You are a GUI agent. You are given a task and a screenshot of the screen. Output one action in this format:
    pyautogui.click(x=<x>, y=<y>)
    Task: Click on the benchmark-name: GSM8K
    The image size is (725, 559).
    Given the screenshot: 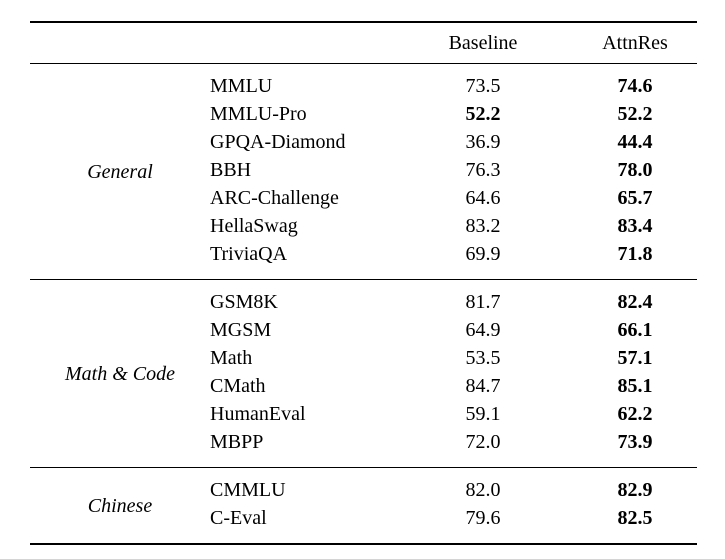 What is the action you would take?
    pyautogui.click(x=244, y=302)
    